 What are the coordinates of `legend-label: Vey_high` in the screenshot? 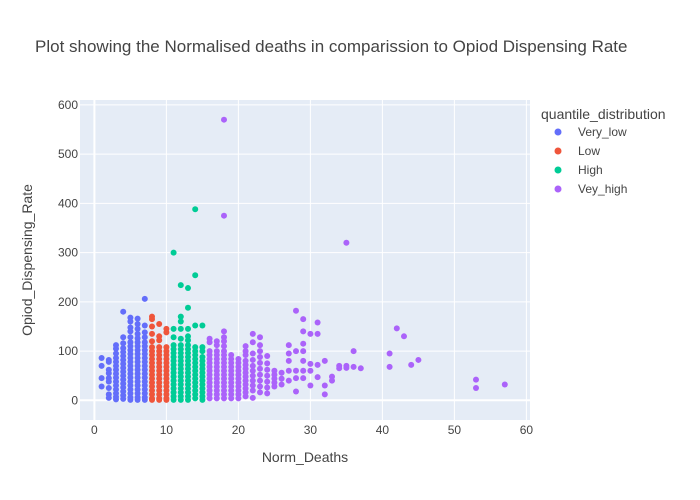 It's located at (602, 189).